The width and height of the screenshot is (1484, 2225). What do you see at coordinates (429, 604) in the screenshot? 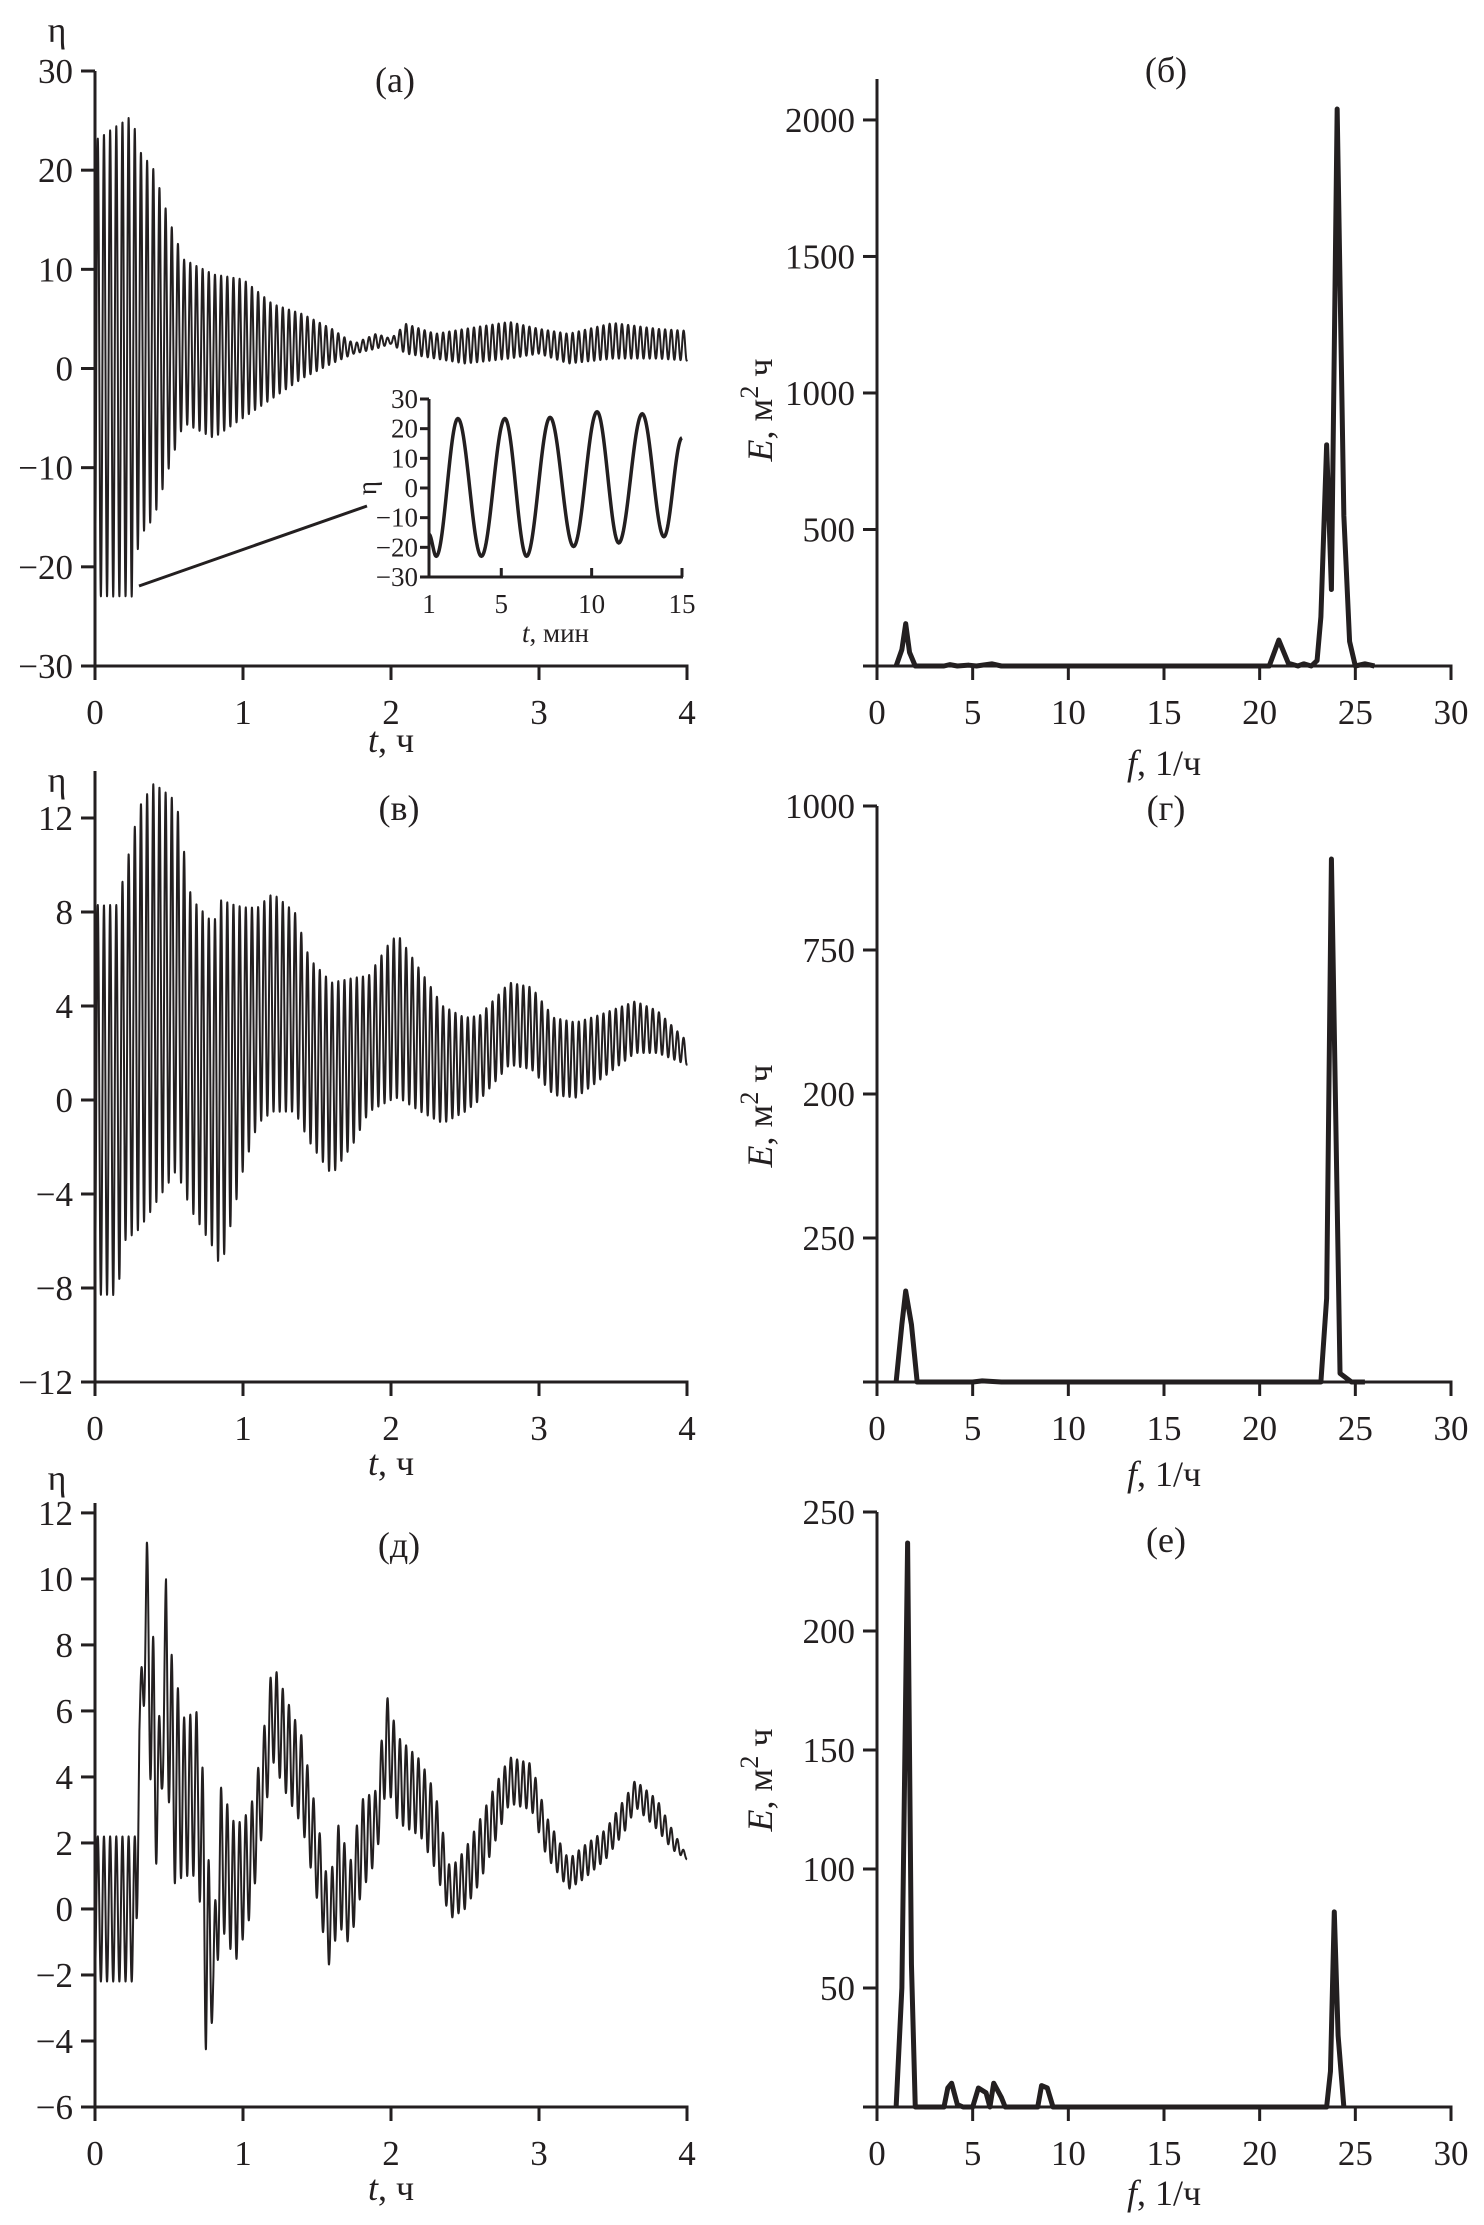
I see `inset-x-tick-label: 1` at bounding box center [429, 604].